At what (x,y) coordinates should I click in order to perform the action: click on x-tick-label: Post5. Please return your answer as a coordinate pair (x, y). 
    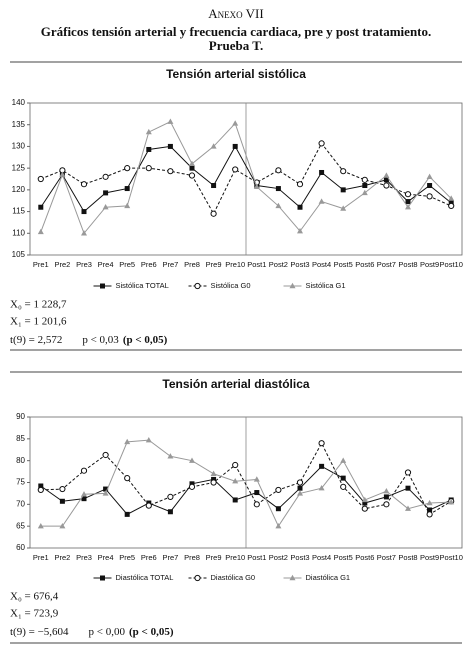
    Looking at the image, I should click on (343, 264).